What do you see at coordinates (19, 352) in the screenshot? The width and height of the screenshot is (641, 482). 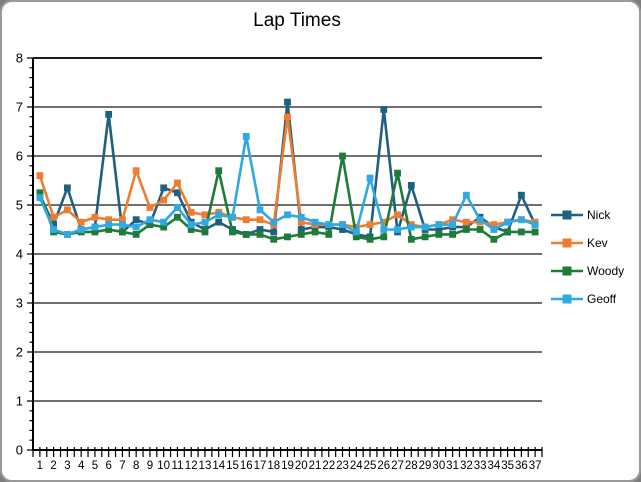 I see `y-axis-tick-label: 2` at bounding box center [19, 352].